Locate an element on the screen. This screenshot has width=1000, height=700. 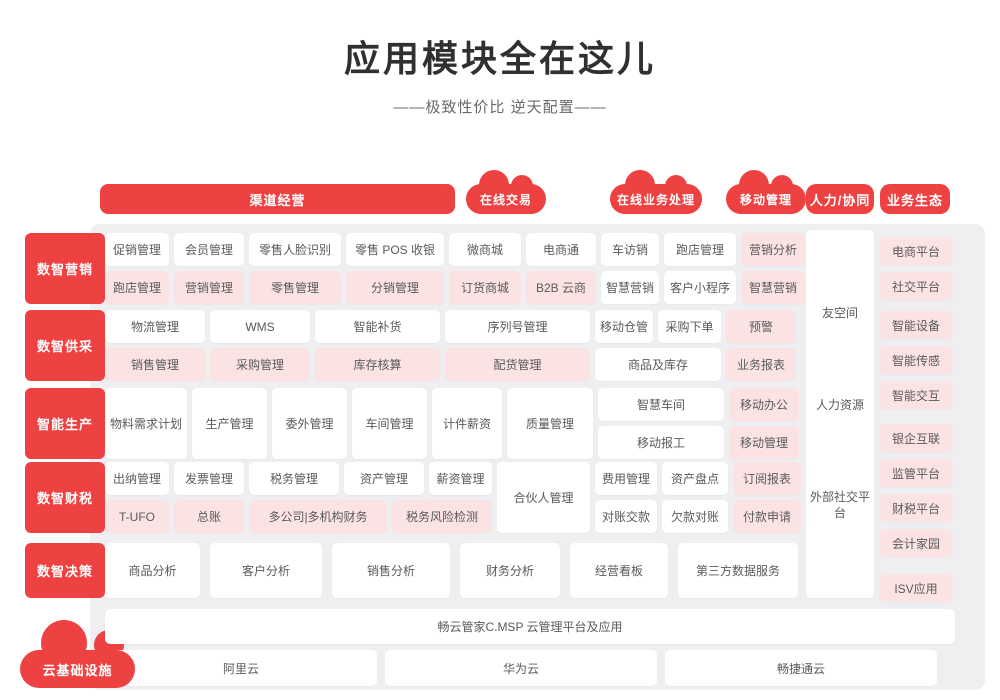
page-title: 应用模块全在这儿 is located at coordinates (499, 58).